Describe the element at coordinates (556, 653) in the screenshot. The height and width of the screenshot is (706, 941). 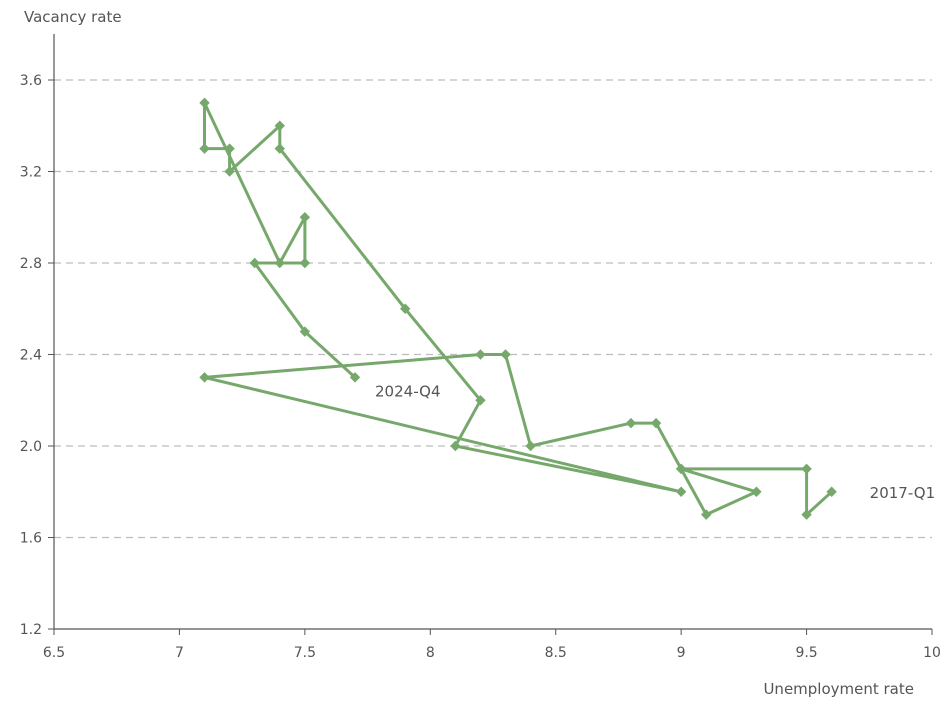
I see `x-tick-label: 8.5` at that location.